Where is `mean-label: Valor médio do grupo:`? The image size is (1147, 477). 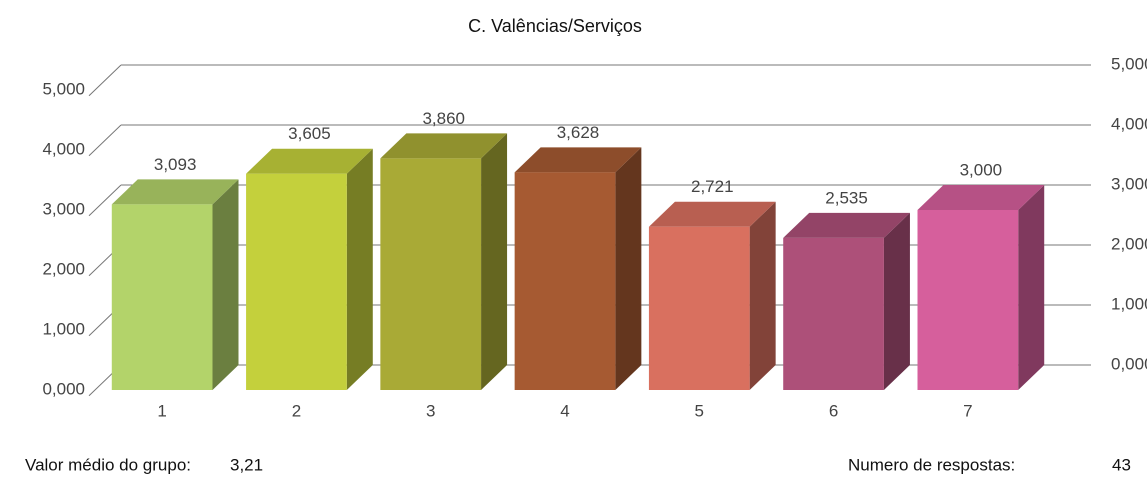 mean-label: Valor médio do grupo: is located at coordinates (108, 464).